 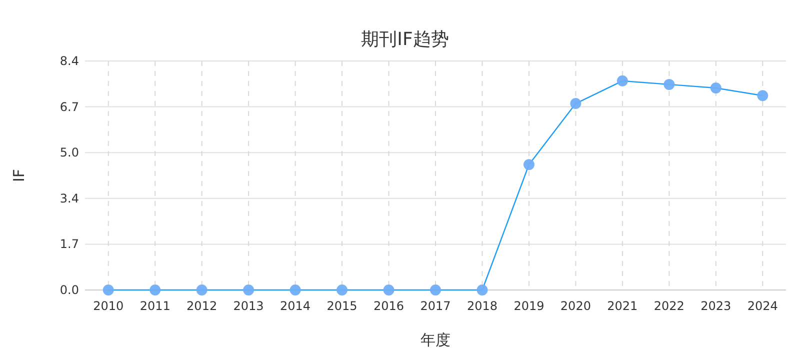 What do you see at coordinates (202, 306) in the screenshot?
I see `x-tick-label: 2012` at bounding box center [202, 306].